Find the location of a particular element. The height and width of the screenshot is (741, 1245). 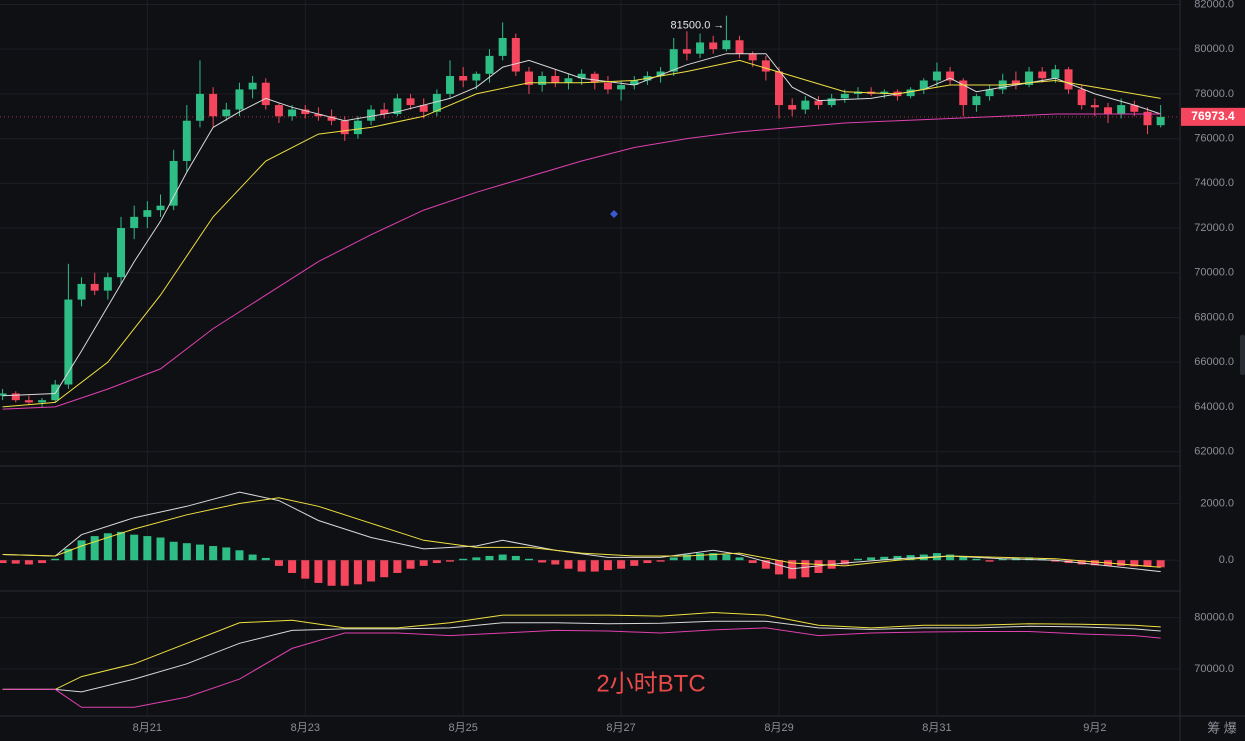

y-tick-label: 66000.0 is located at coordinates (1214, 362).